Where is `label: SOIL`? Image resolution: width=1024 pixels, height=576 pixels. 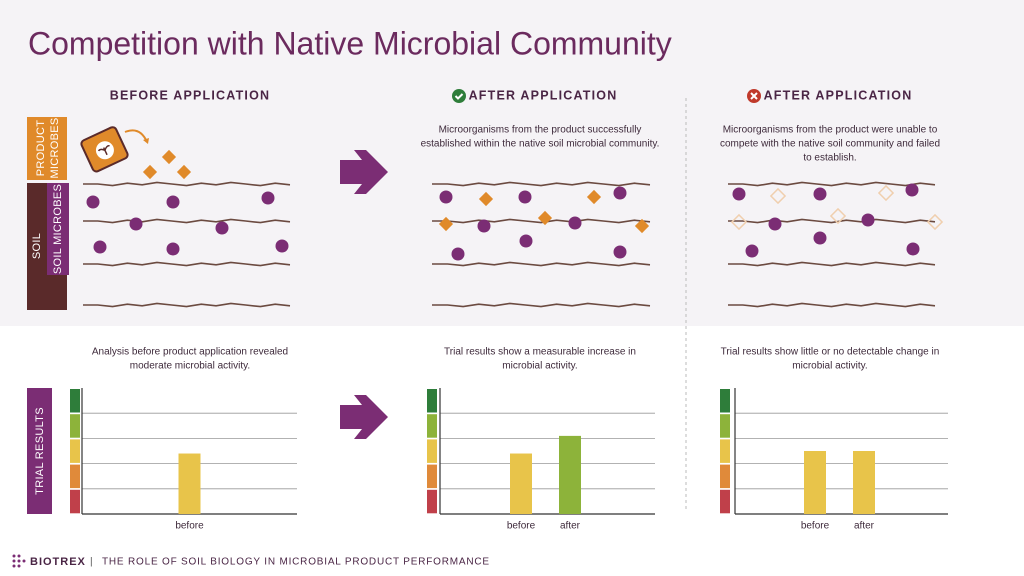
label: SOIL is located at coordinates (37, 246).